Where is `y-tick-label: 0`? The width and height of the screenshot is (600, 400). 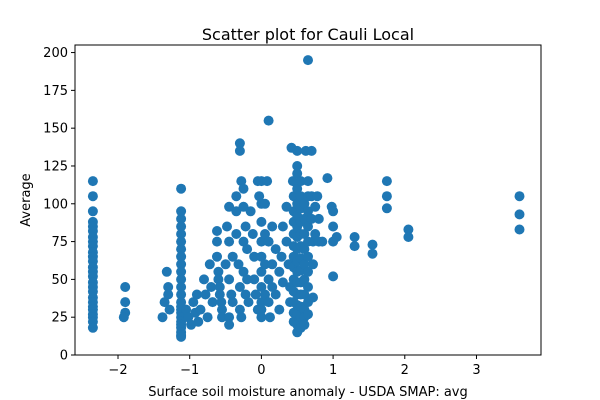 y-tick-label: 0 is located at coordinates (64, 356).